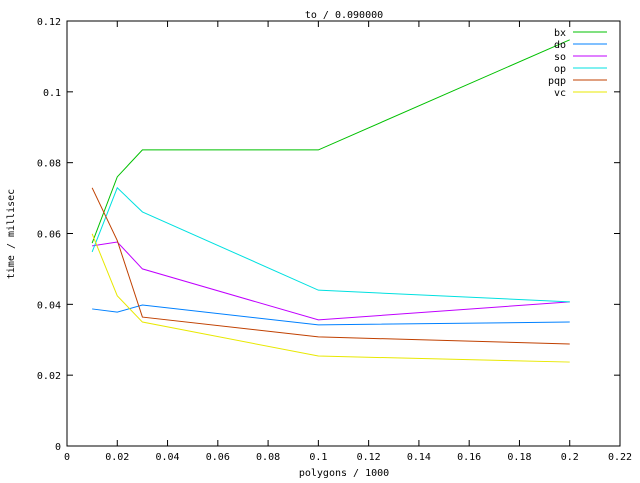 The height and width of the screenshot is (483, 640). I want to click on y-tick-label: 0, so click(58, 447).